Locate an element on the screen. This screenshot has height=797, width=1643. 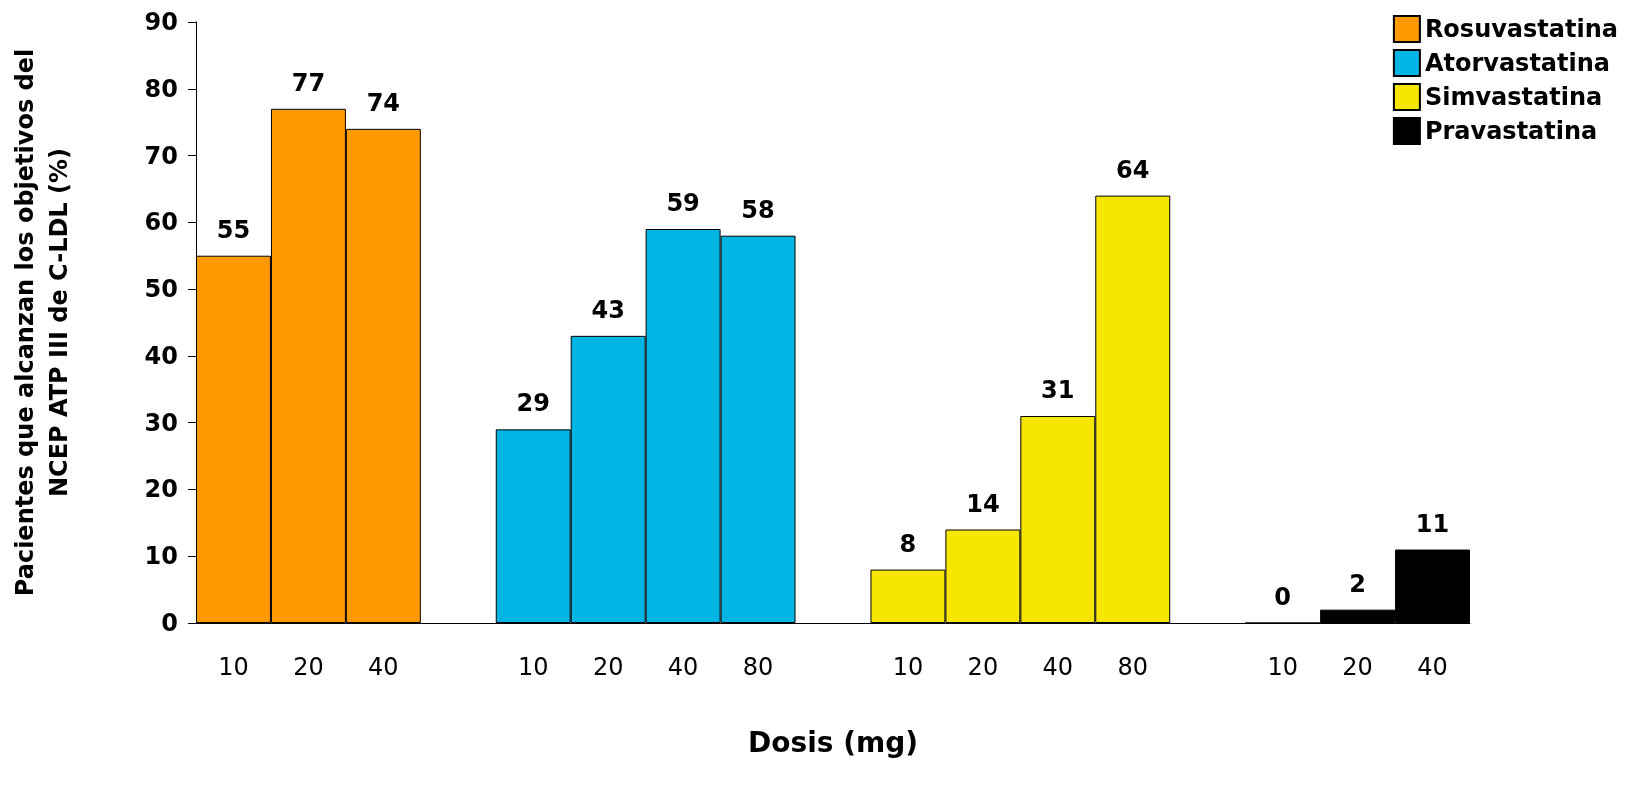
data-label: 0 is located at coordinates (1282, 596).